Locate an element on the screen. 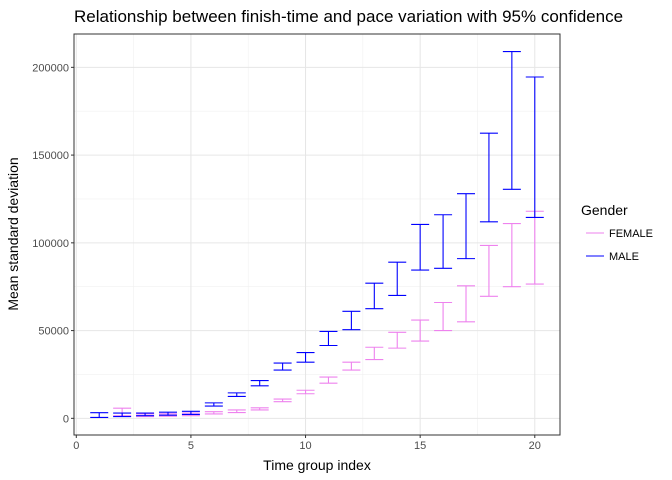  y-tick-label: 150000 is located at coordinates (50, 156).